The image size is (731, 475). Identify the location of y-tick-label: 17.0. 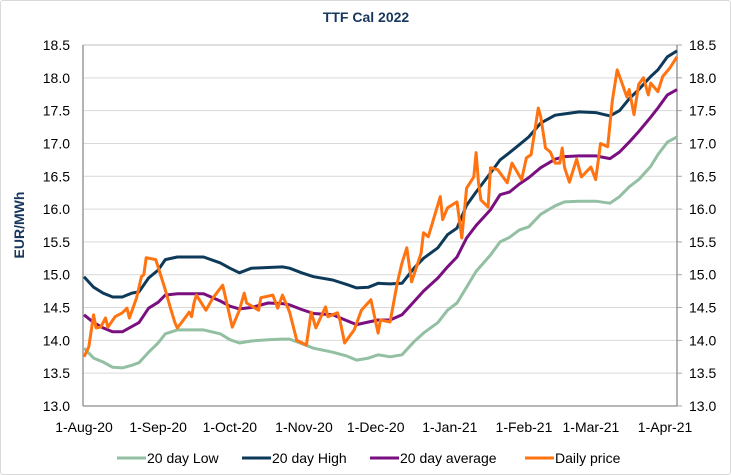
(56, 143).